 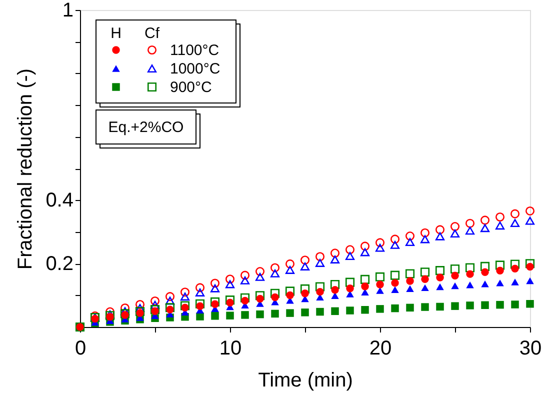 I want to click on y-tick-label: 1, so click(x=68, y=11).